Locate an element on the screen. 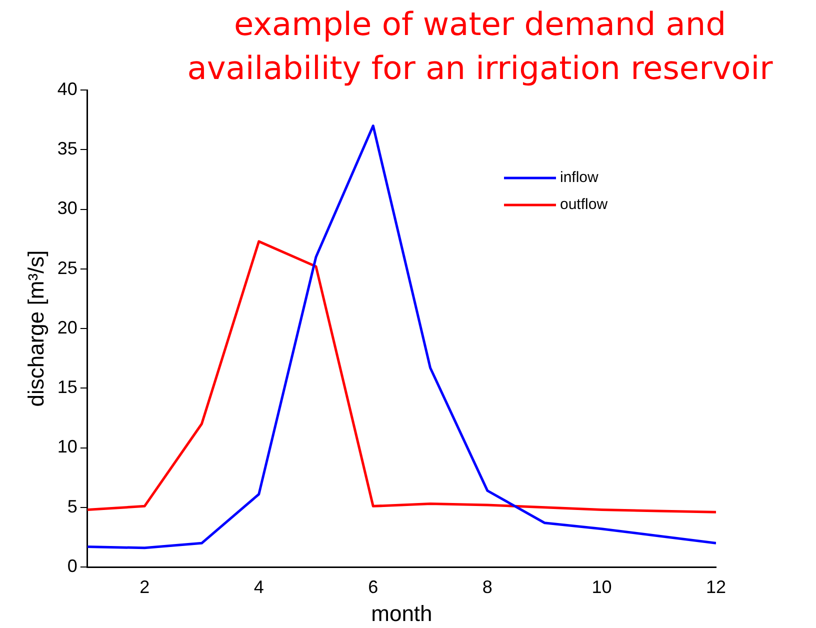  legend-label: inflow is located at coordinates (579, 177).